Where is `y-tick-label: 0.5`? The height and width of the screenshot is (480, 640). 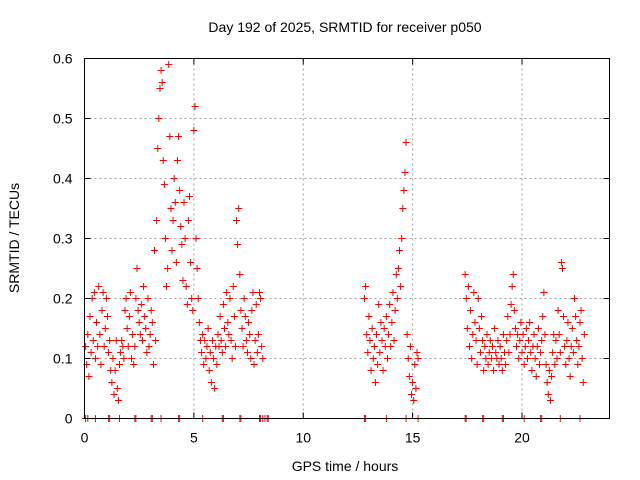
y-tick-label: 0.5 is located at coordinates (63, 119).